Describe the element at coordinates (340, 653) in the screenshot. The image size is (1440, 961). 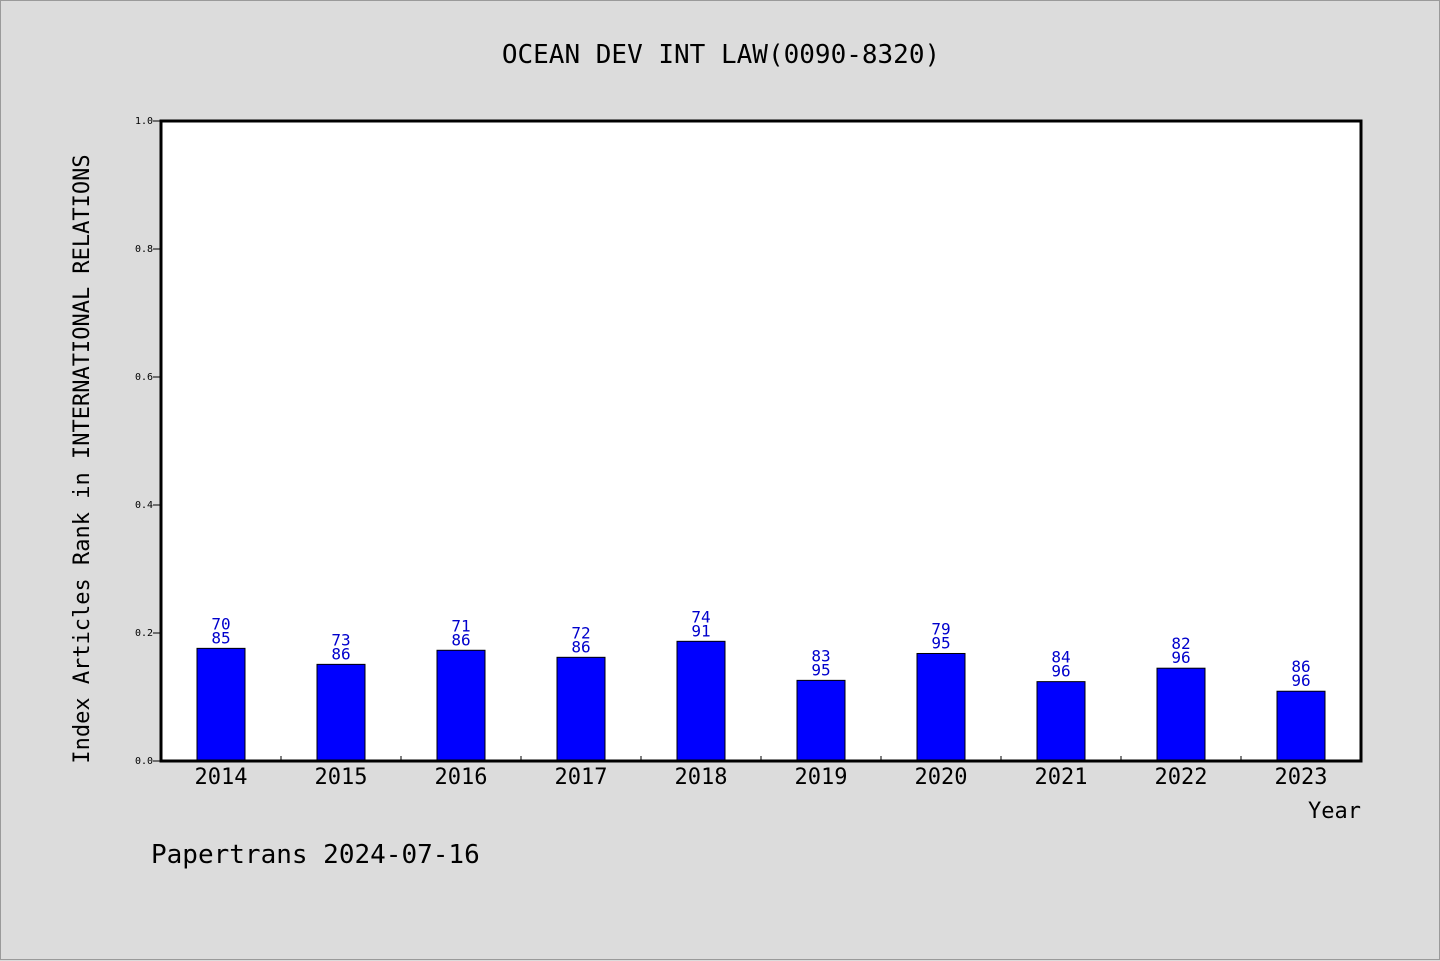
I see `data-label-bottom-2015: 86` at that location.